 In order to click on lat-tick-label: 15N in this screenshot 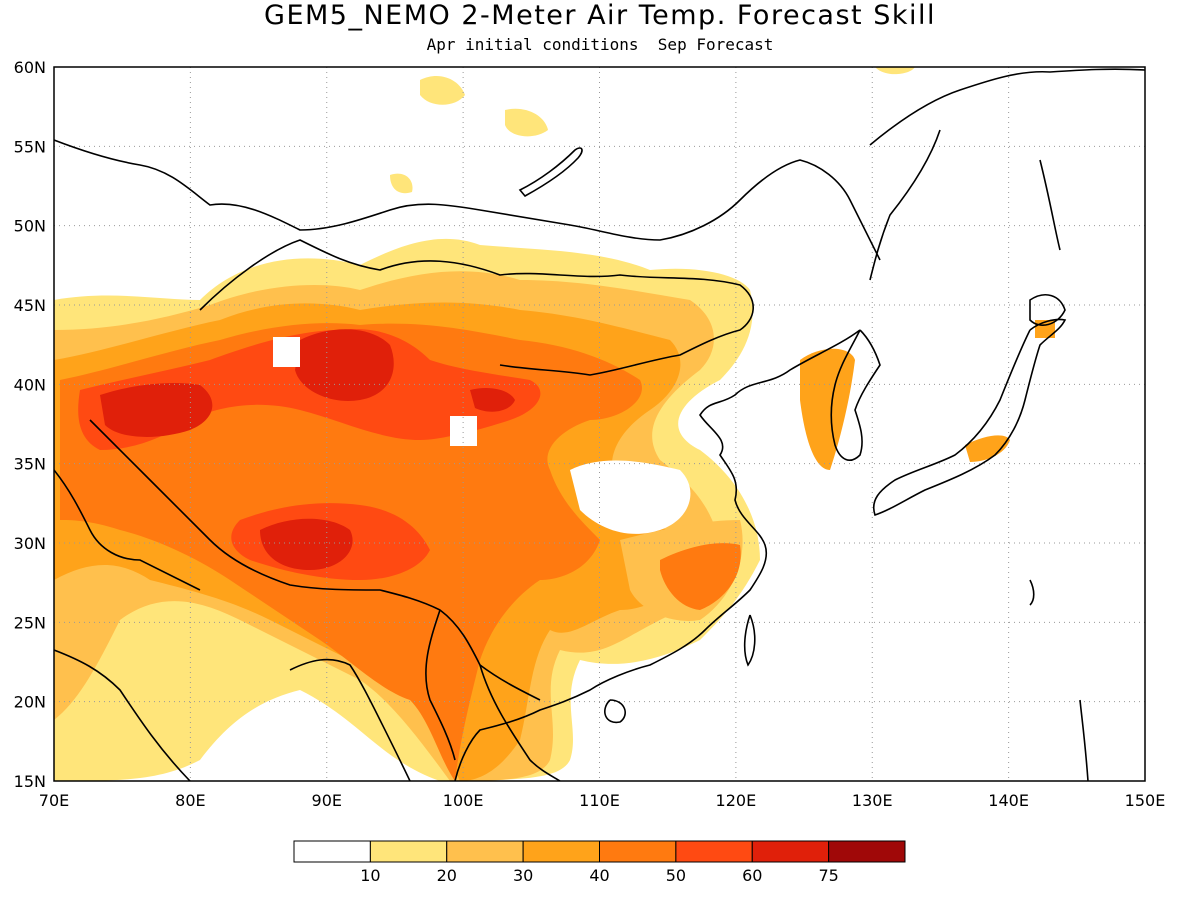, I will do `click(30, 781)`.